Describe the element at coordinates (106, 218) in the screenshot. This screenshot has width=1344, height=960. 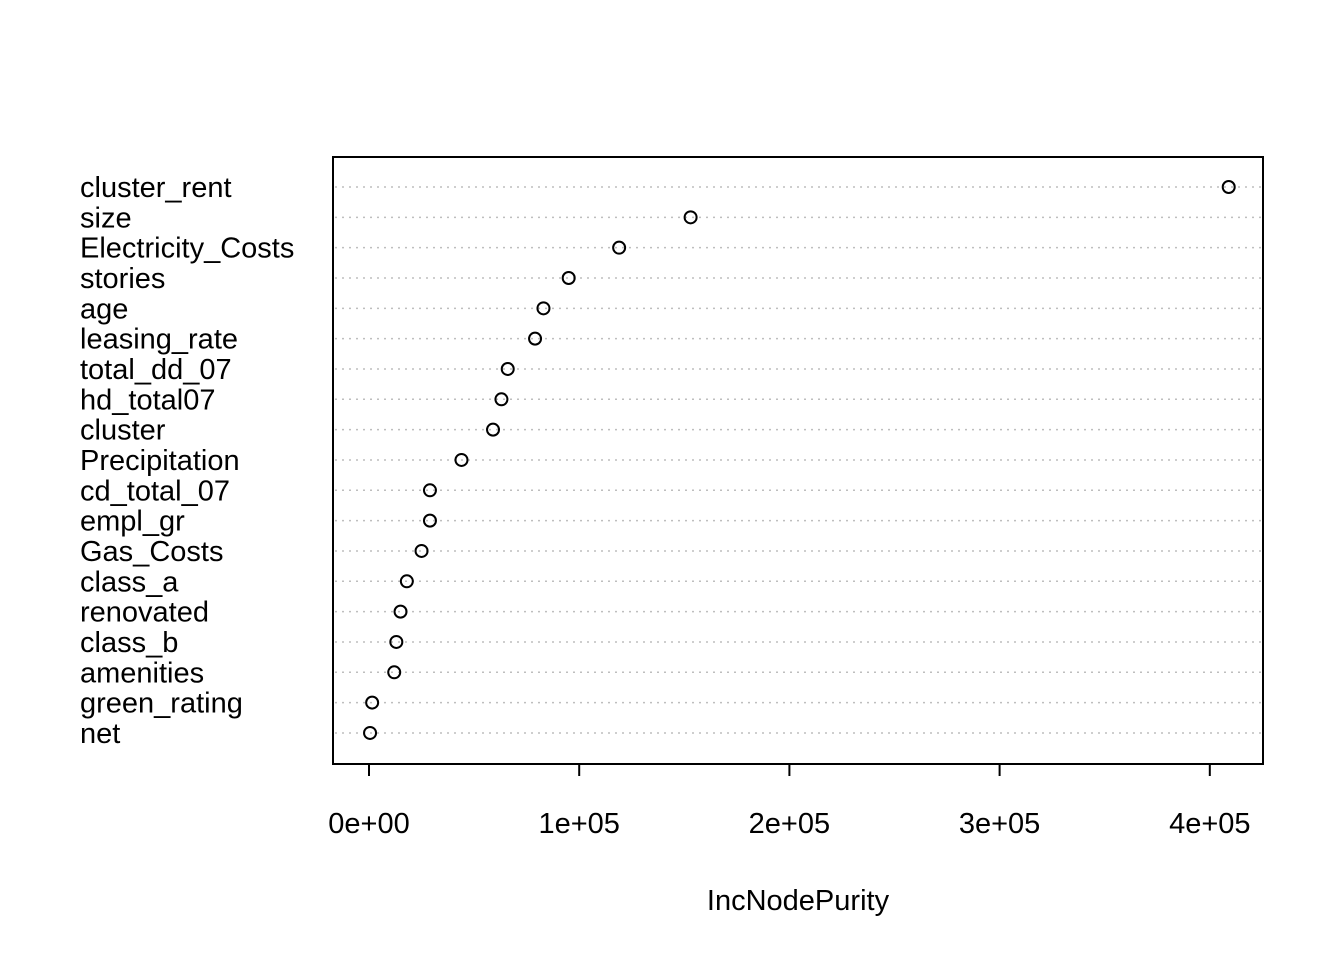
I see `category-label: size` at that location.